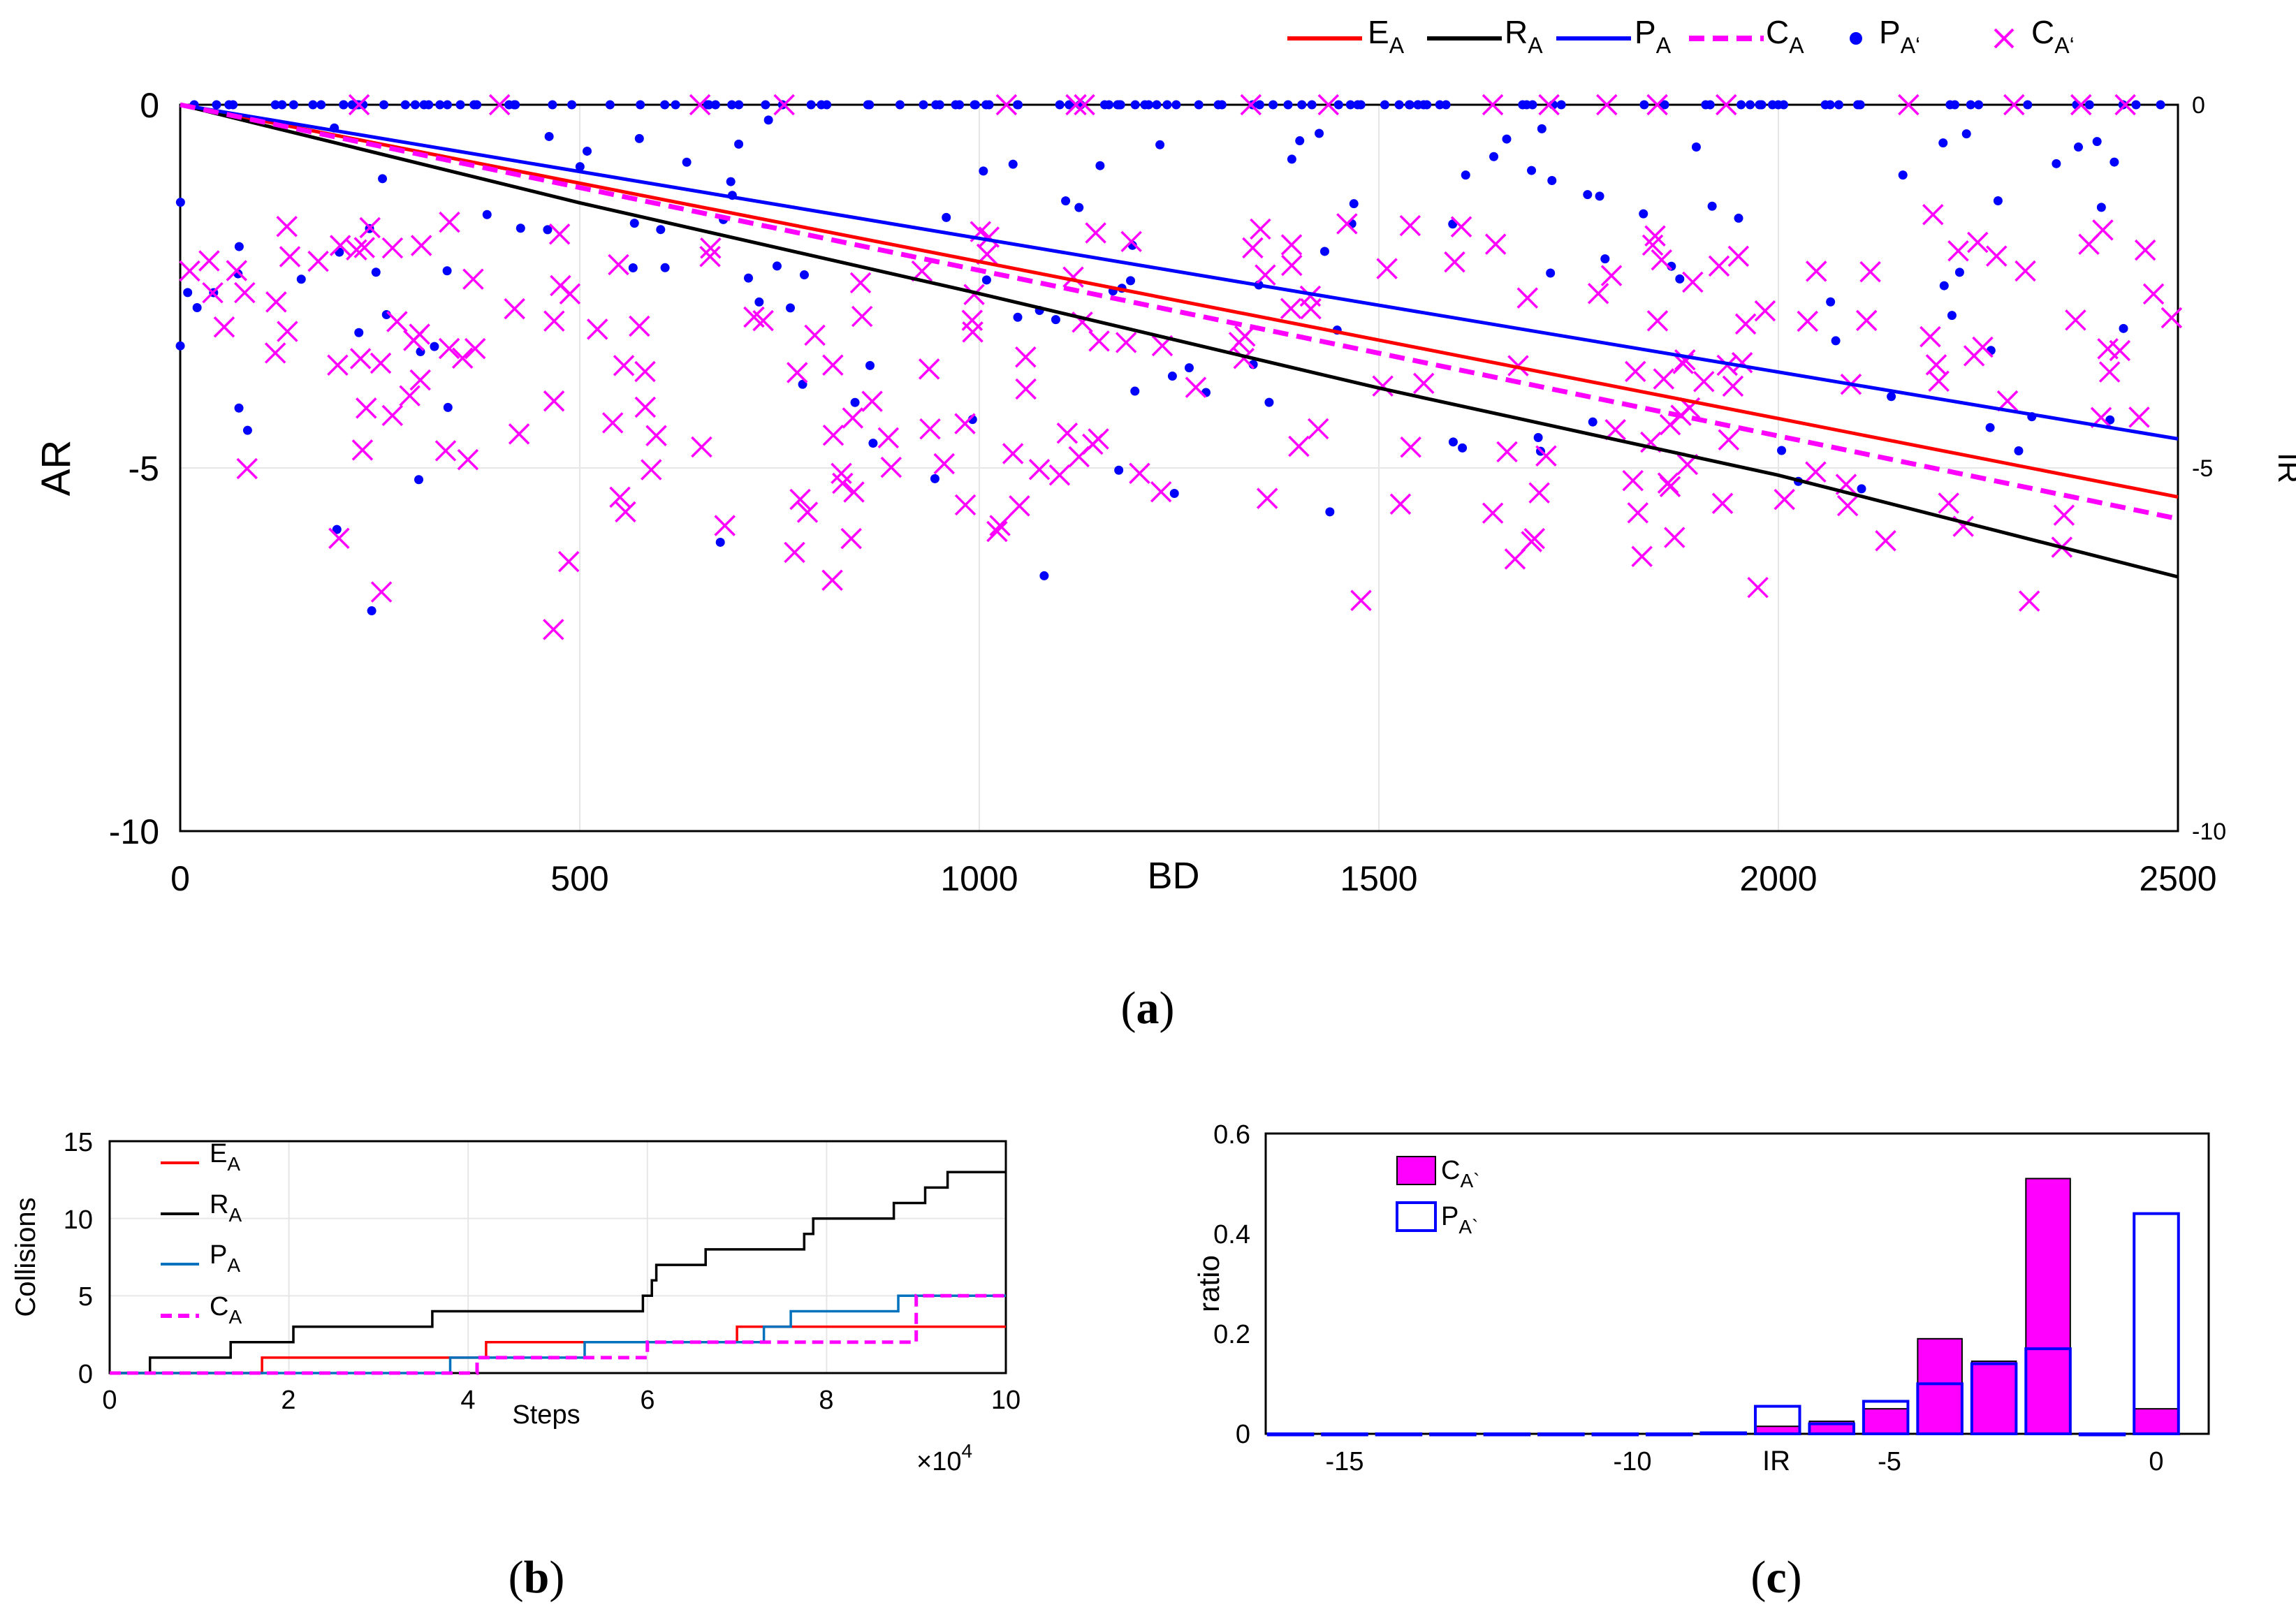 This screenshot has height=1621, width=2296. Describe the element at coordinates (225, 1258) in the screenshot. I see `legend-label: PA` at that location.